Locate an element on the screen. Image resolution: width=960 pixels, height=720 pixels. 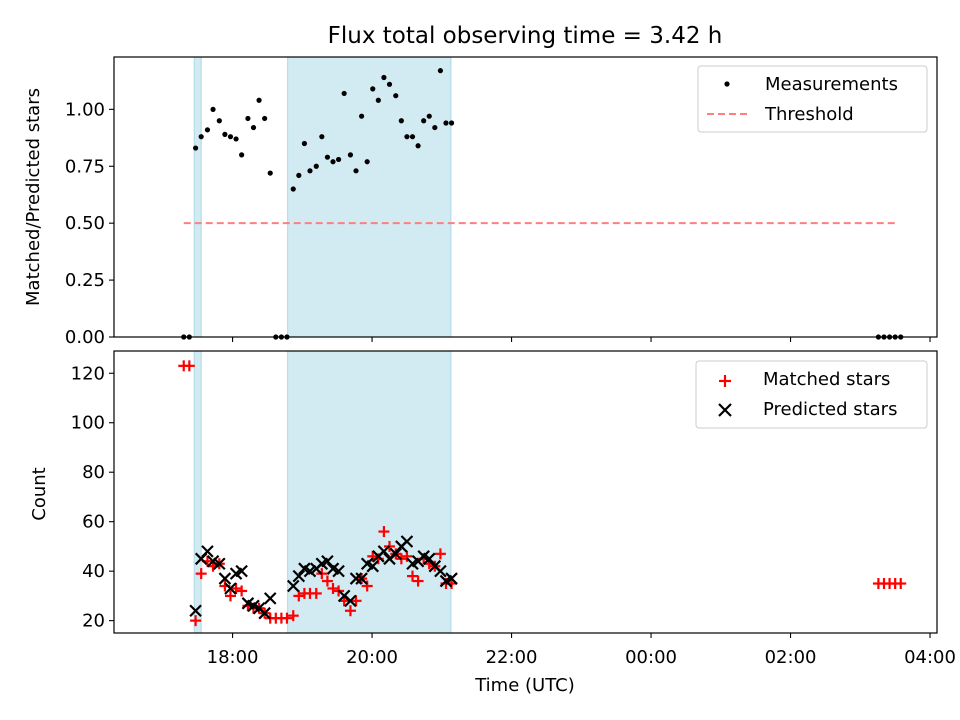
top-legend: Measurements Threshold is located at coordinates (812, 99).